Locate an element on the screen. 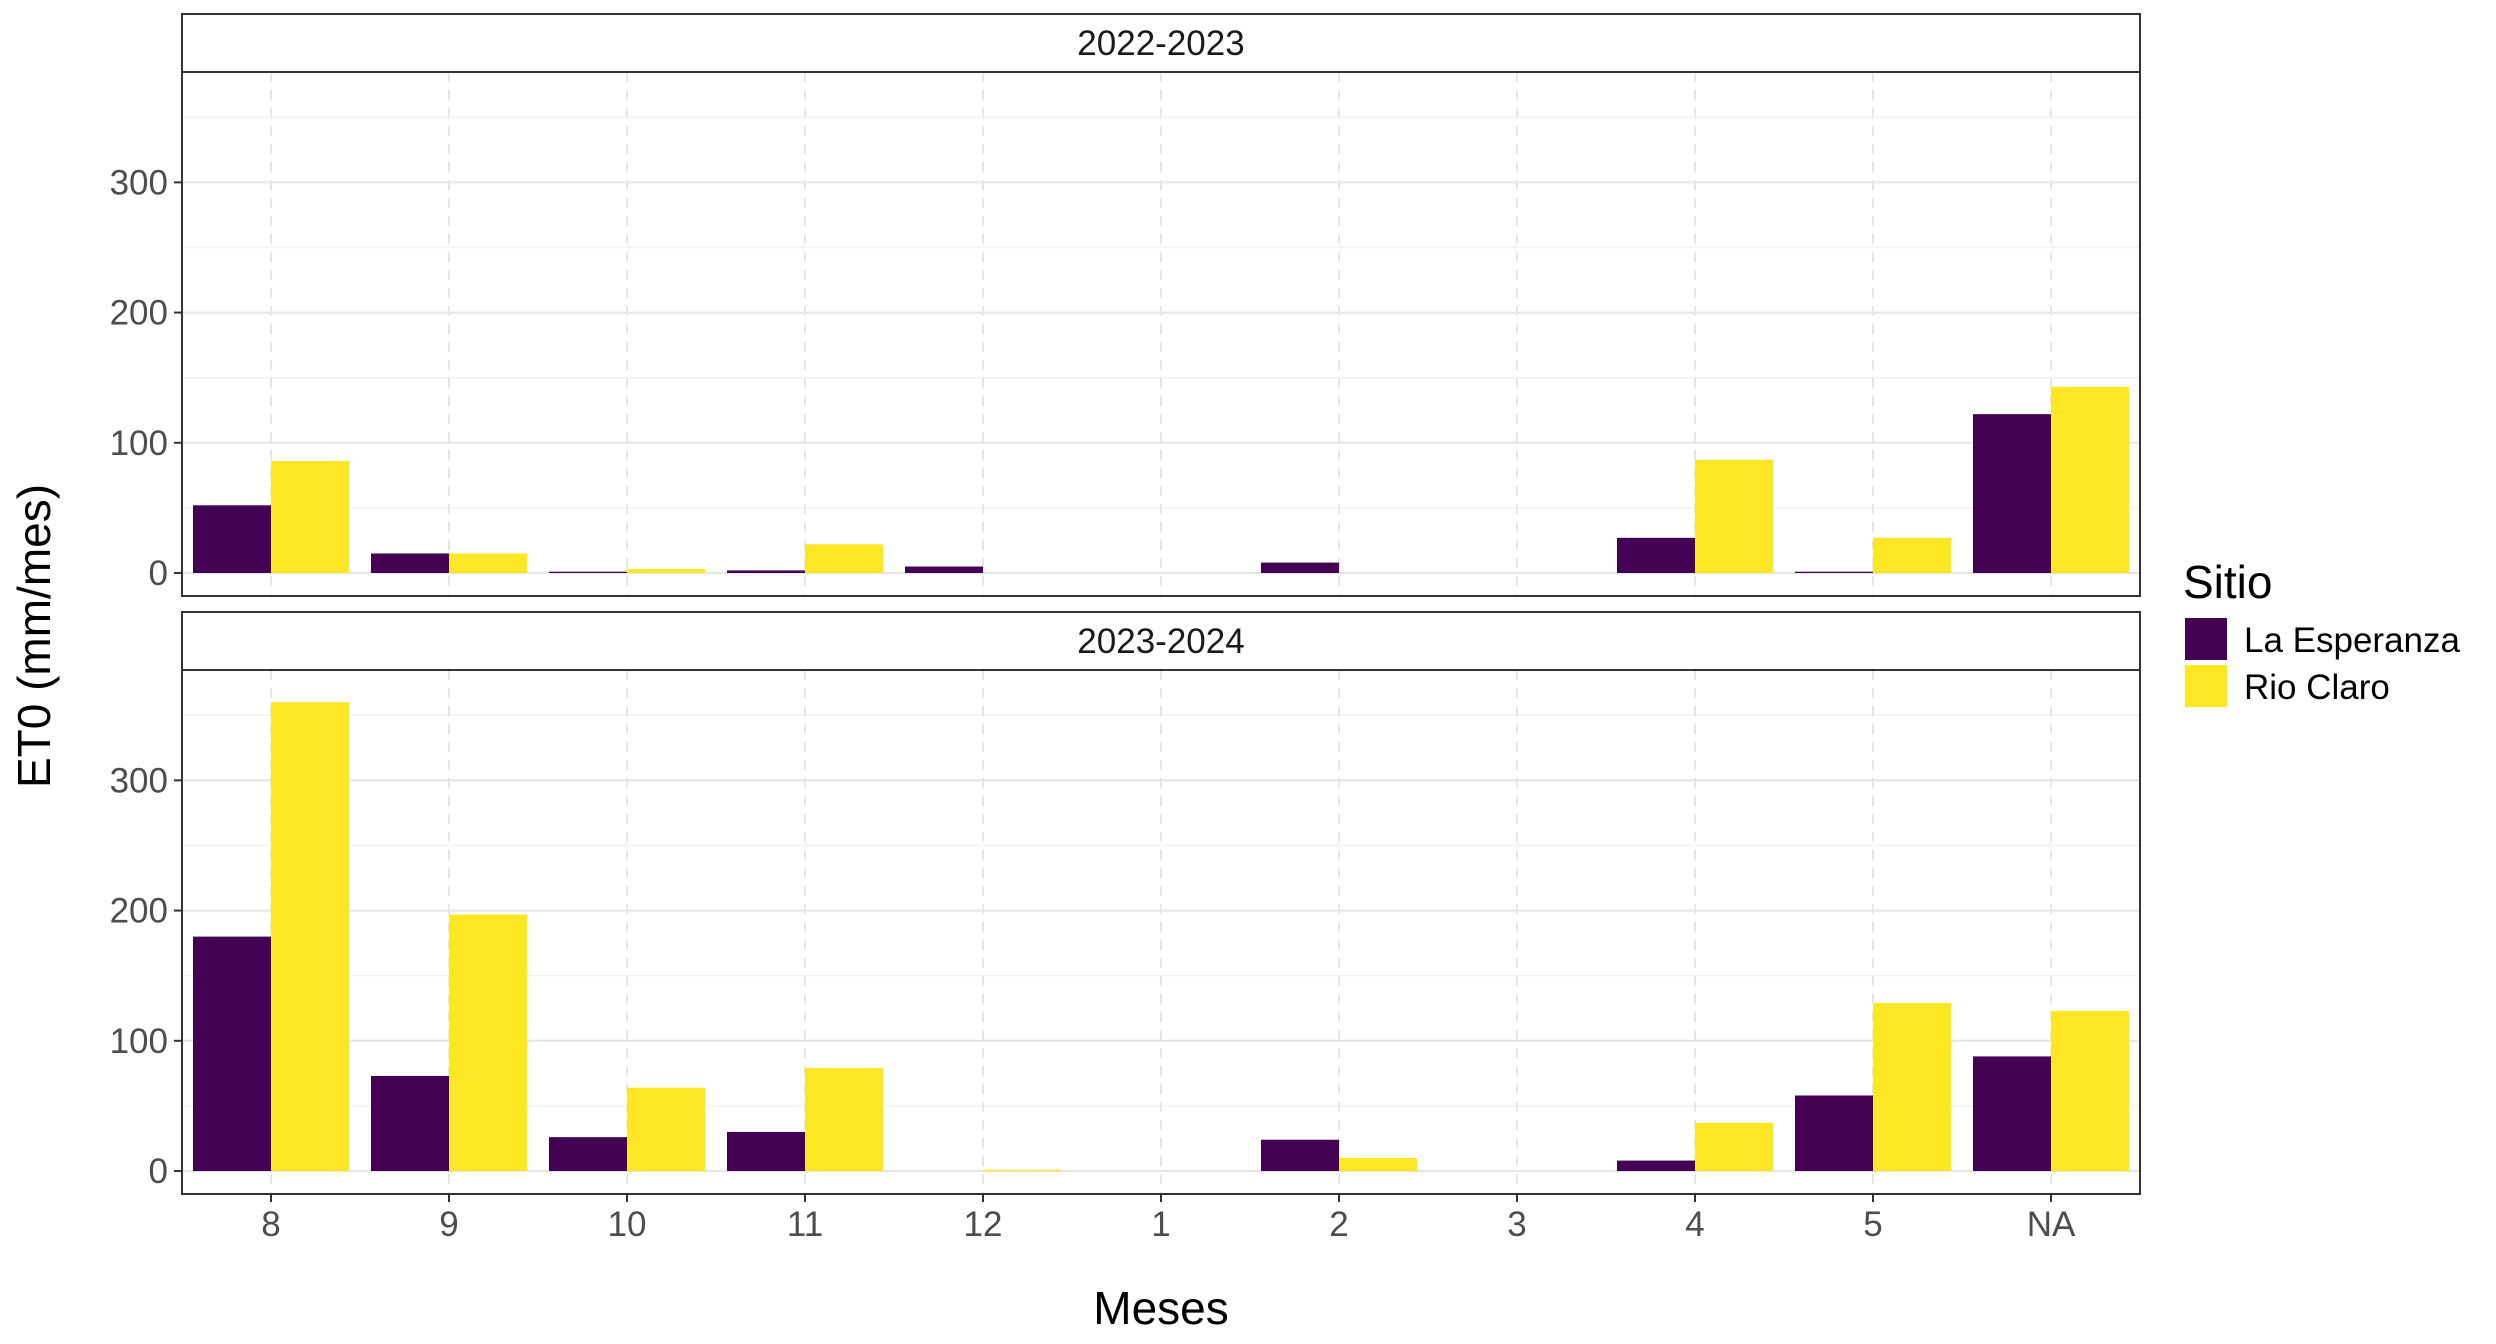 The width and height of the screenshot is (2496, 1344). x-tick-label-4: 4 is located at coordinates (1694, 1224).